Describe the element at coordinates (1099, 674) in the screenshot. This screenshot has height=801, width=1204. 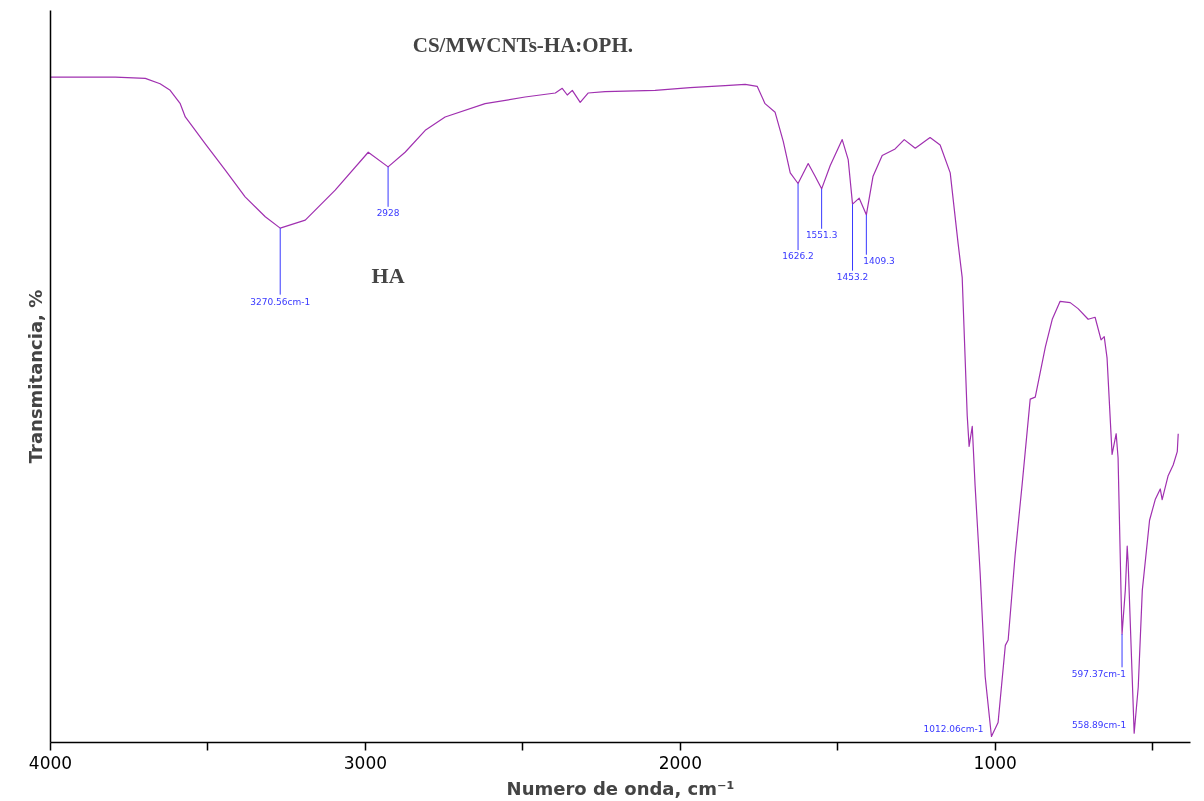
I see `annotation: 597.37cm-1` at that location.